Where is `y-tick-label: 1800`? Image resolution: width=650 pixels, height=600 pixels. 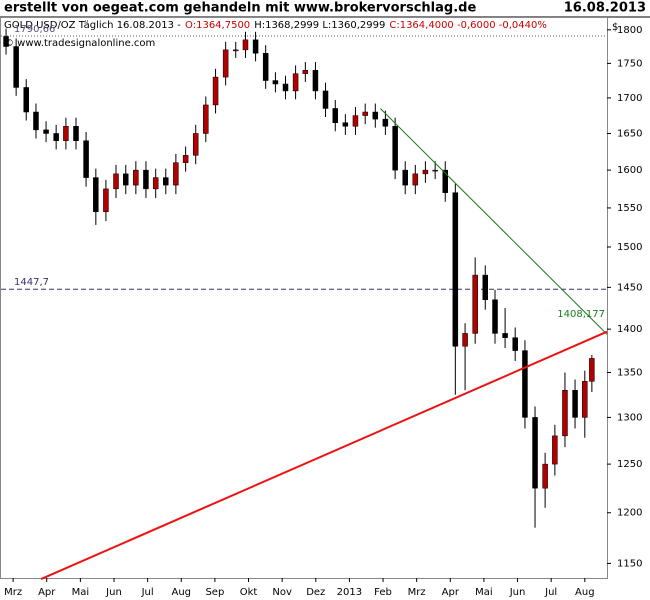 y-tick-label: 1800 is located at coordinates (629, 30).